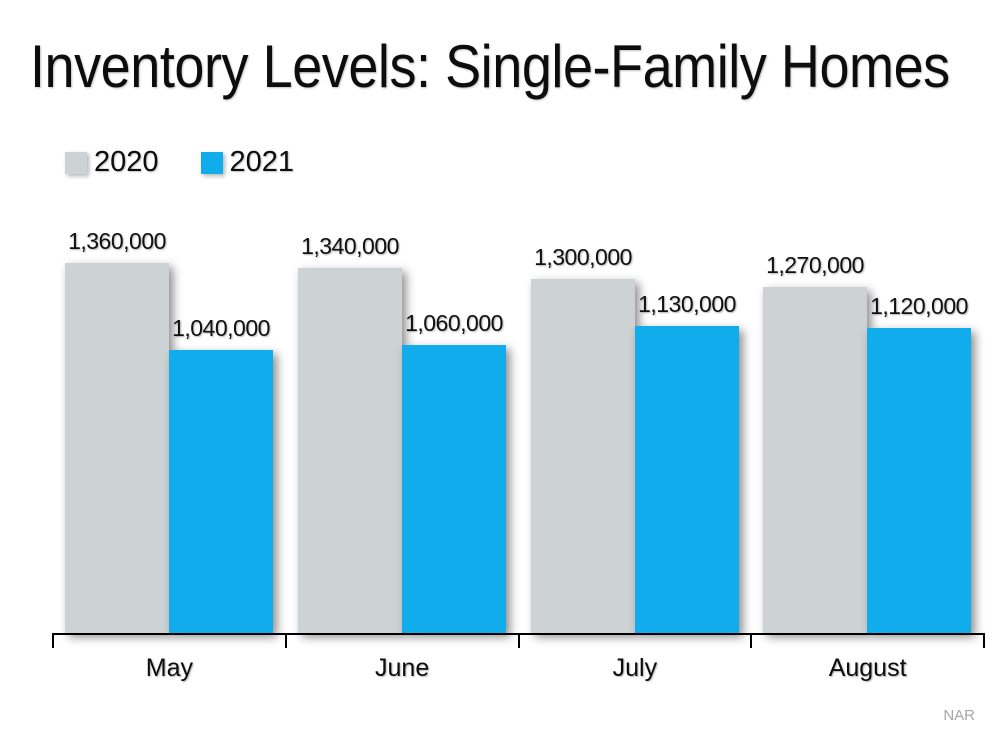 Image resolution: width=1000 pixels, height=750 pixels. Describe the element at coordinates (959, 715) in the screenshot. I see `attribution-nar: NAR` at that location.